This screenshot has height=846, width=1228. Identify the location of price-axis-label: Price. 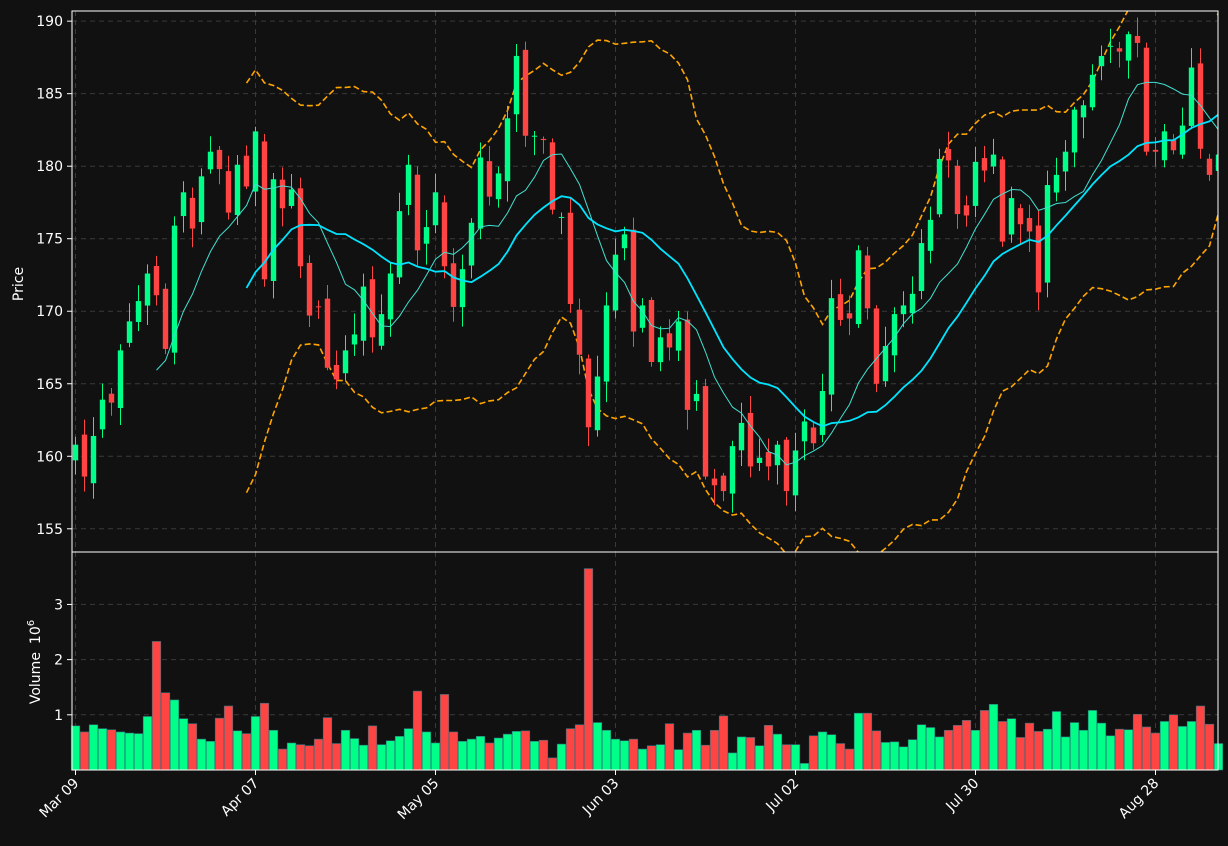
(19, 284).